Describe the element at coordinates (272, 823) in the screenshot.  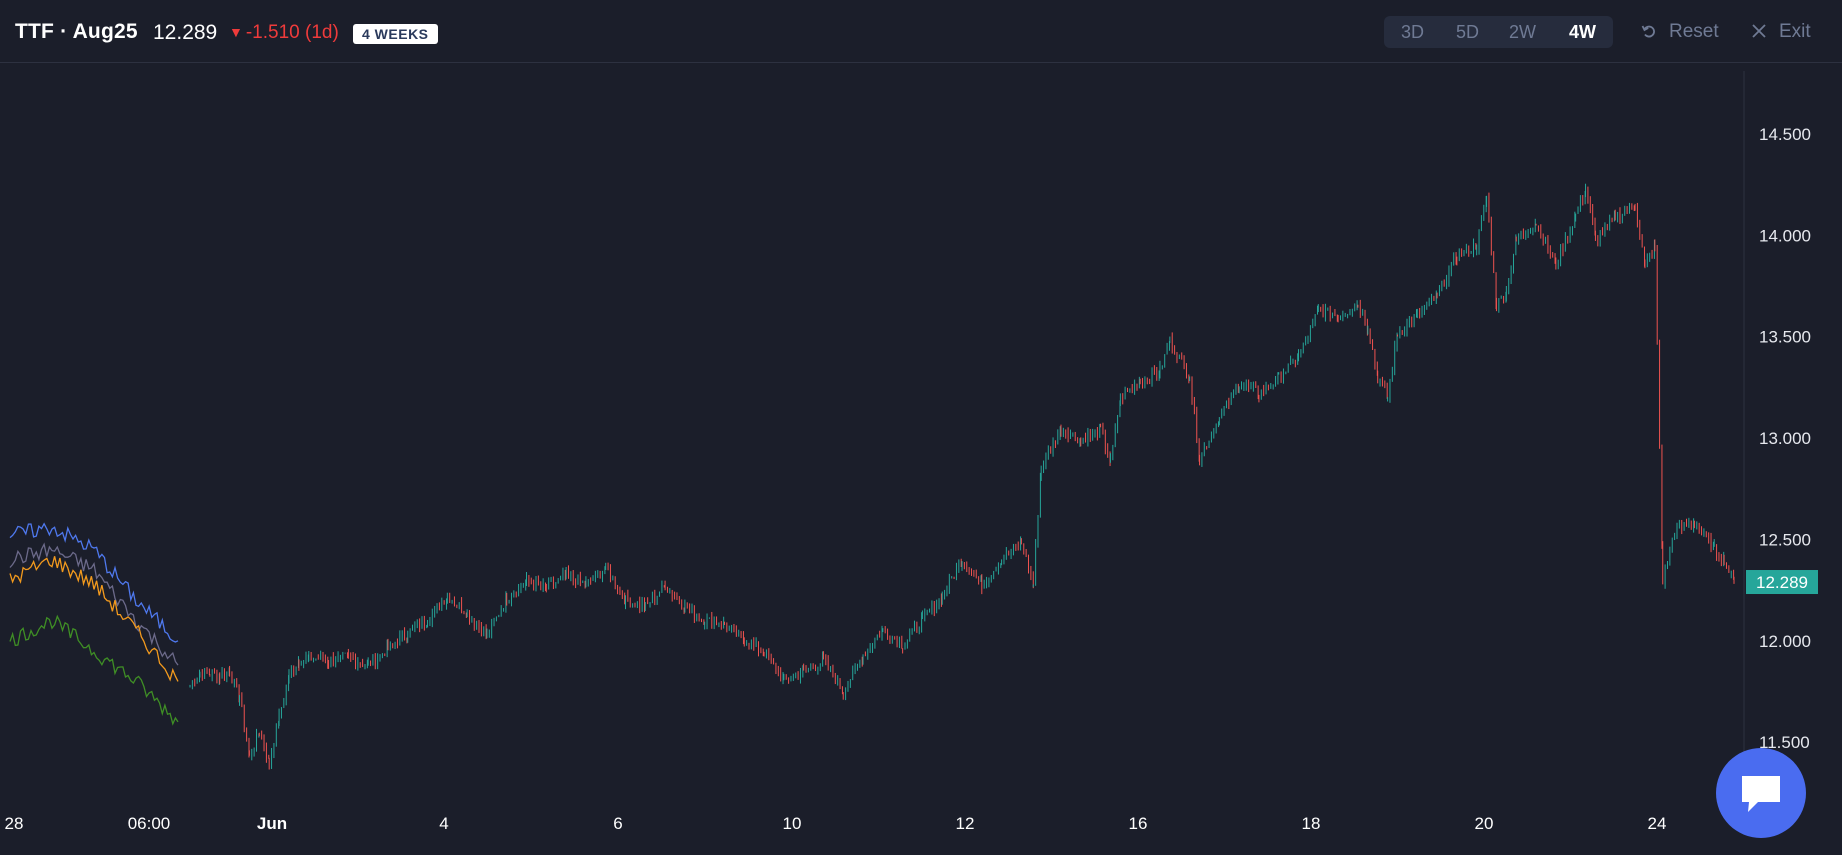
I see `x-tick-label: Jun` at that location.